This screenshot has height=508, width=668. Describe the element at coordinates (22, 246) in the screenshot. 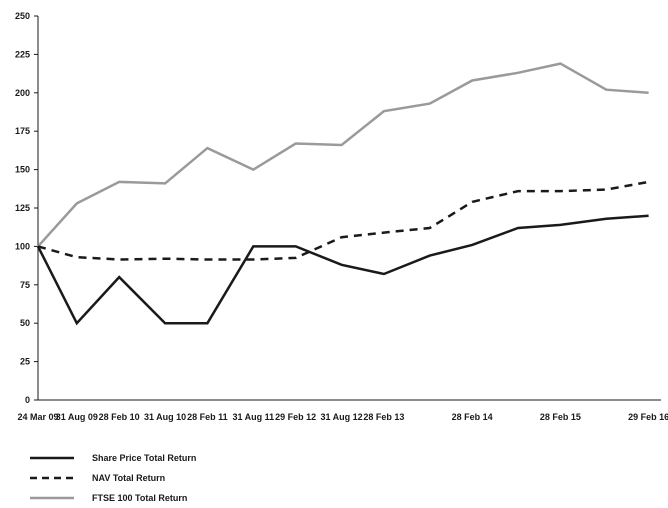

I see `y-tick-label: 100` at that location.